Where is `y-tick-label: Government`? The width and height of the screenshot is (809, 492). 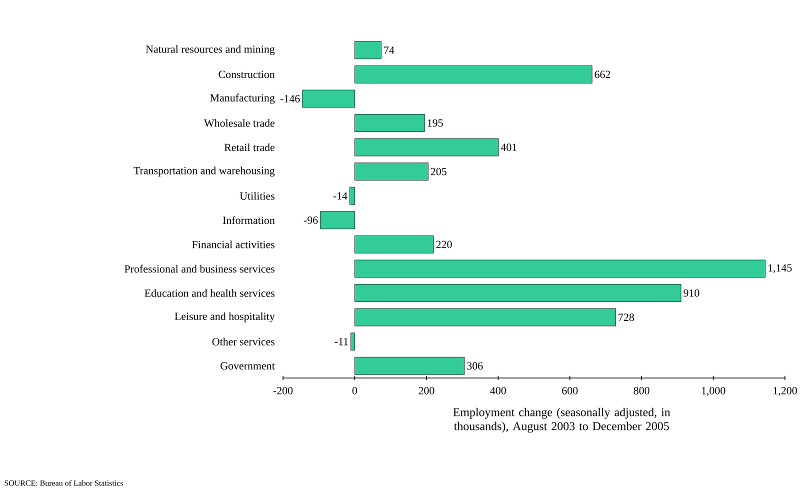 y-tick-label: Government is located at coordinates (247, 366).